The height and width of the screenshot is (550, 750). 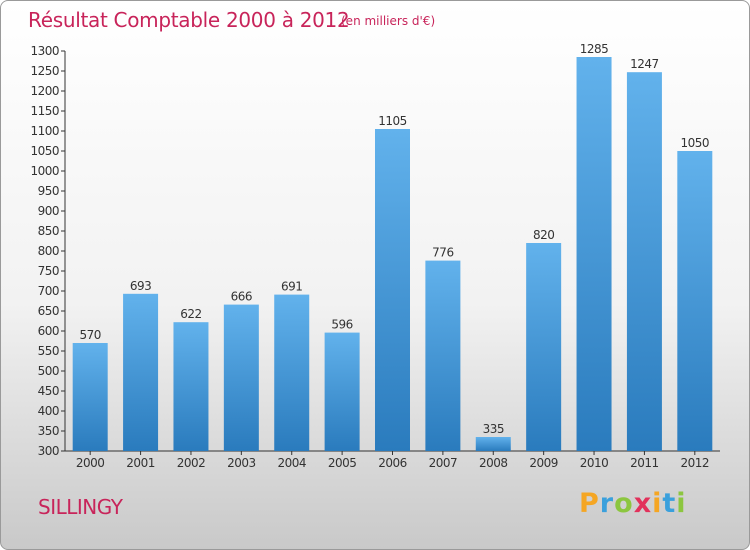 I want to click on bar-2010, so click(x=594, y=254).